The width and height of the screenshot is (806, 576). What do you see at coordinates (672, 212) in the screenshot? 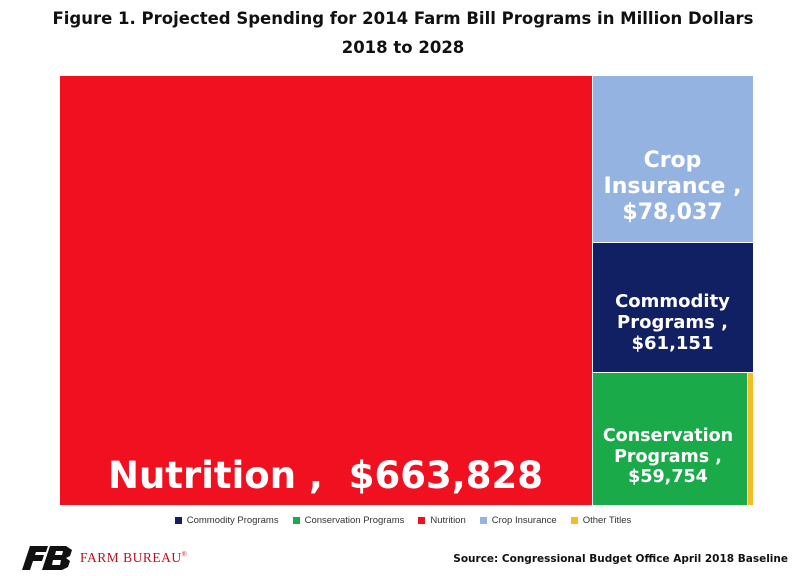
I see `label-crop-line3: $78,037` at bounding box center [672, 212].